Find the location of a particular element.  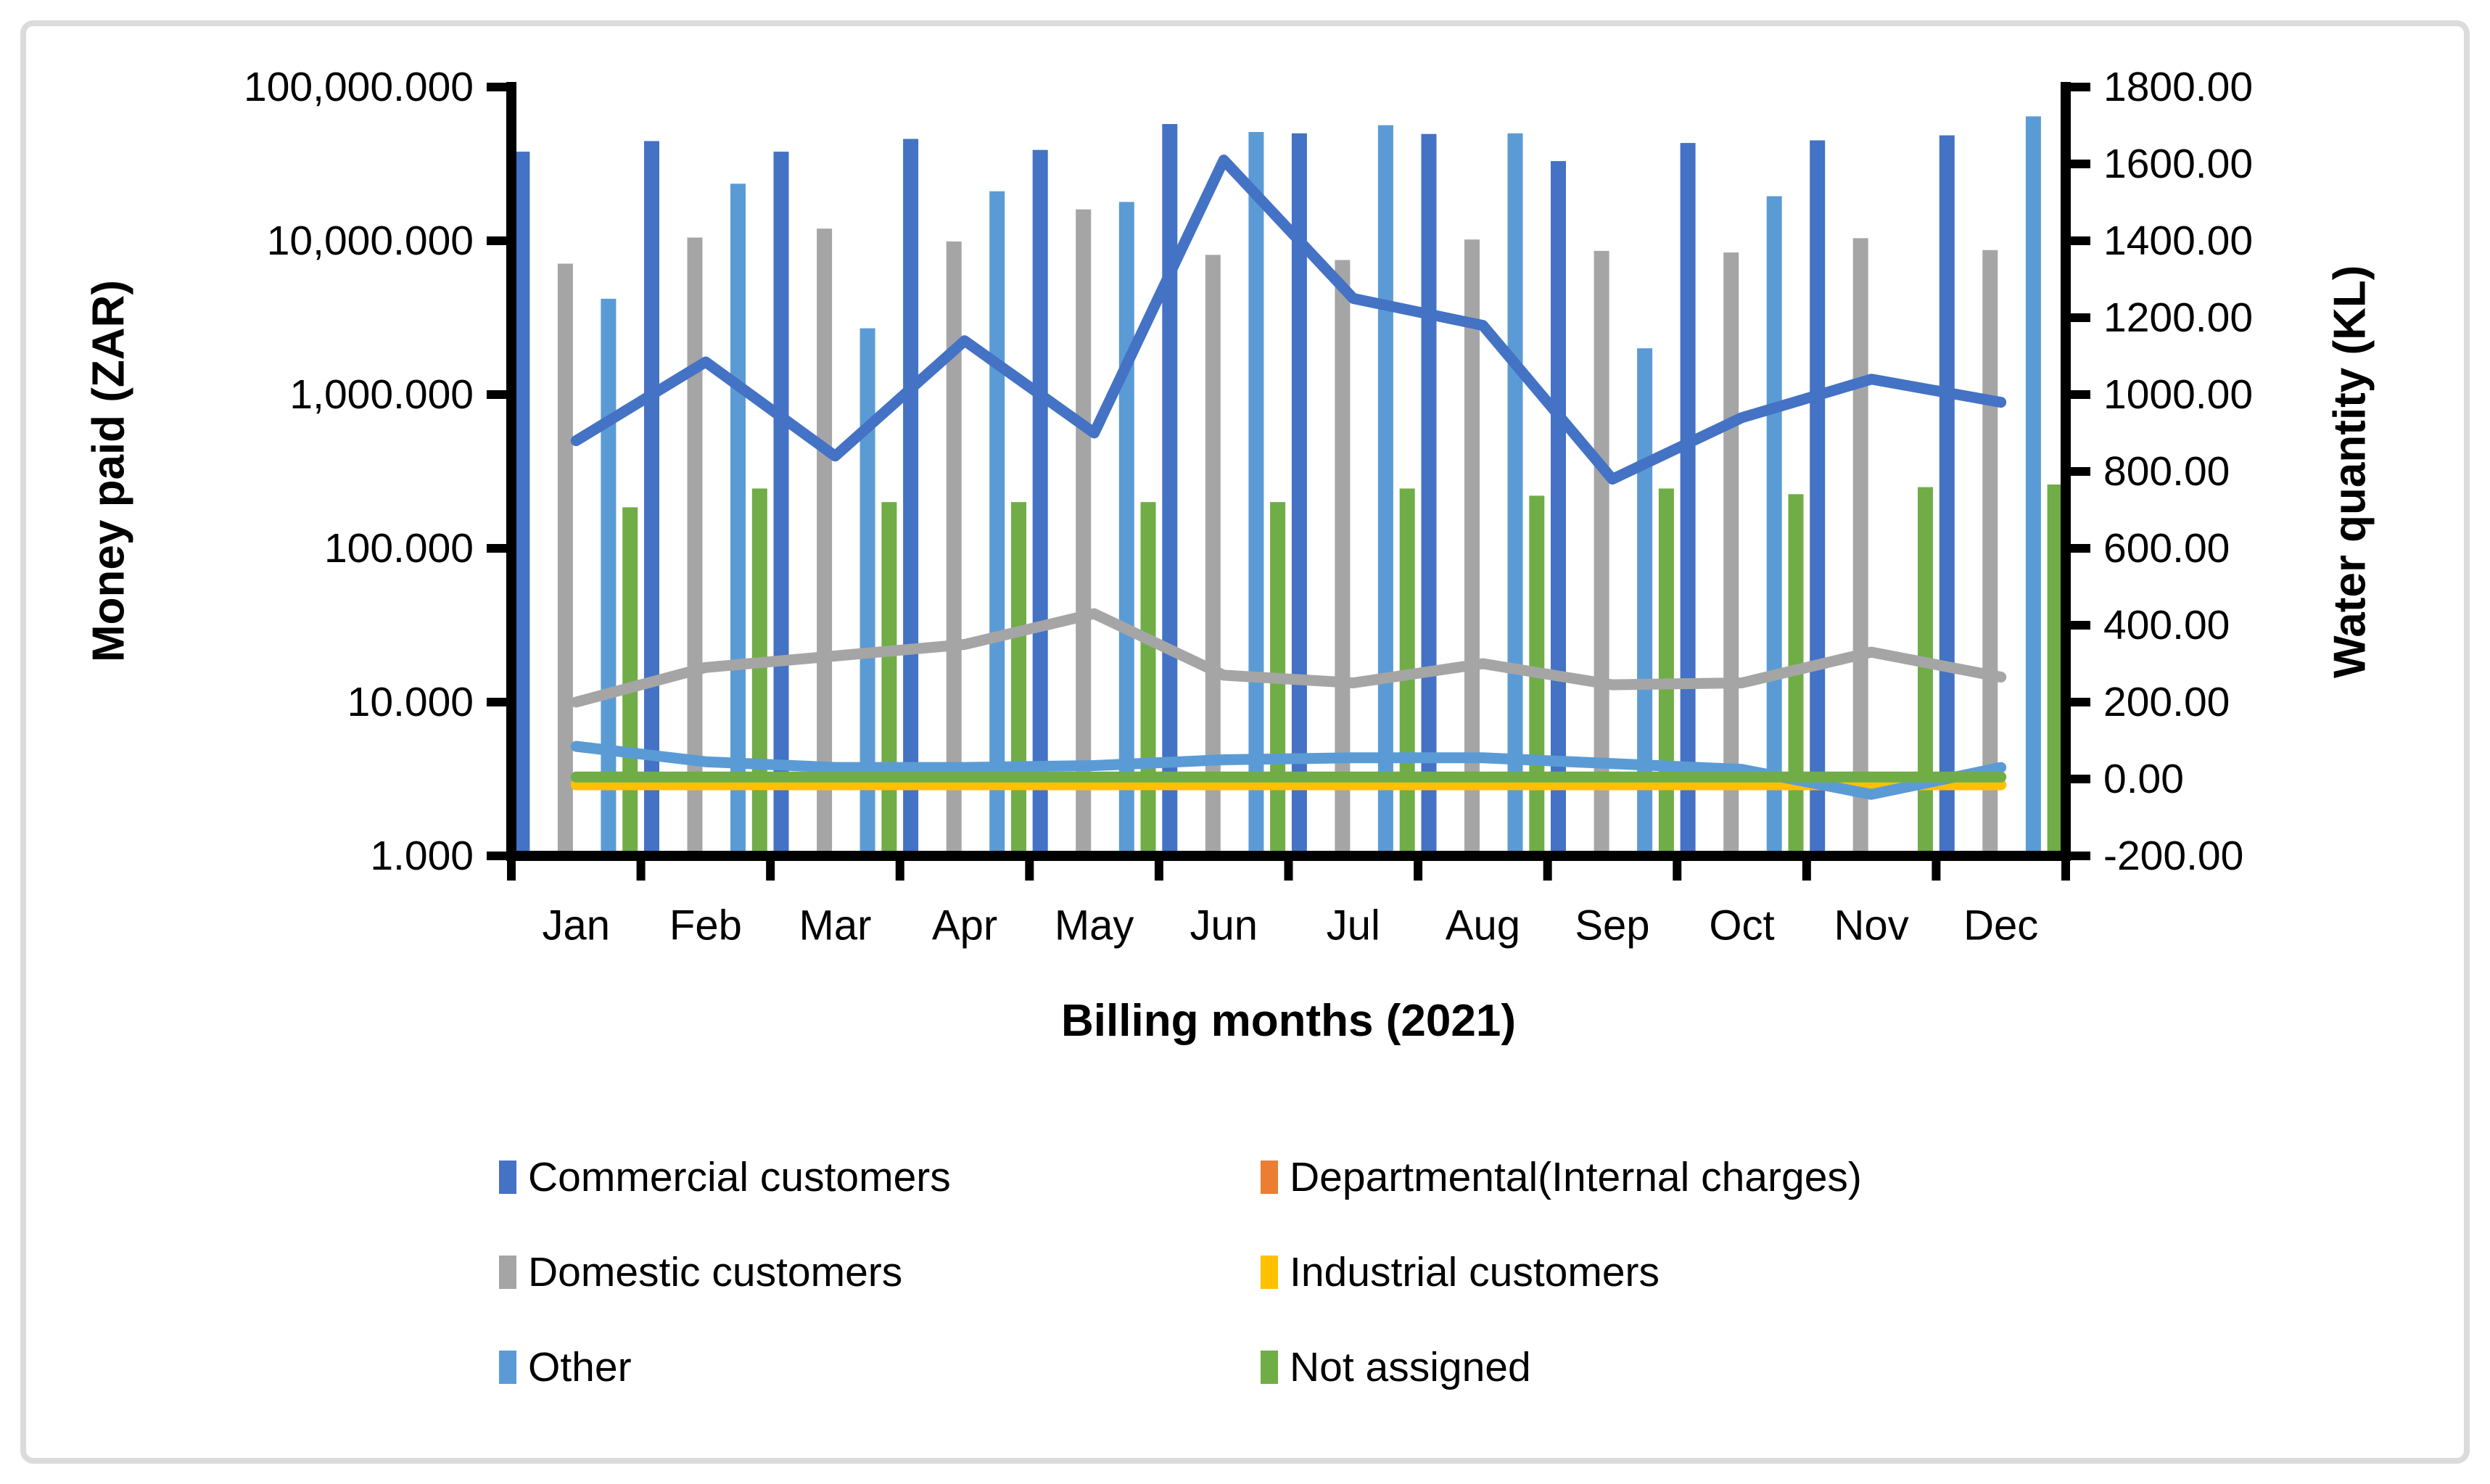

left-axis-tick-label-1: 10,000.000 is located at coordinates (370, 241).